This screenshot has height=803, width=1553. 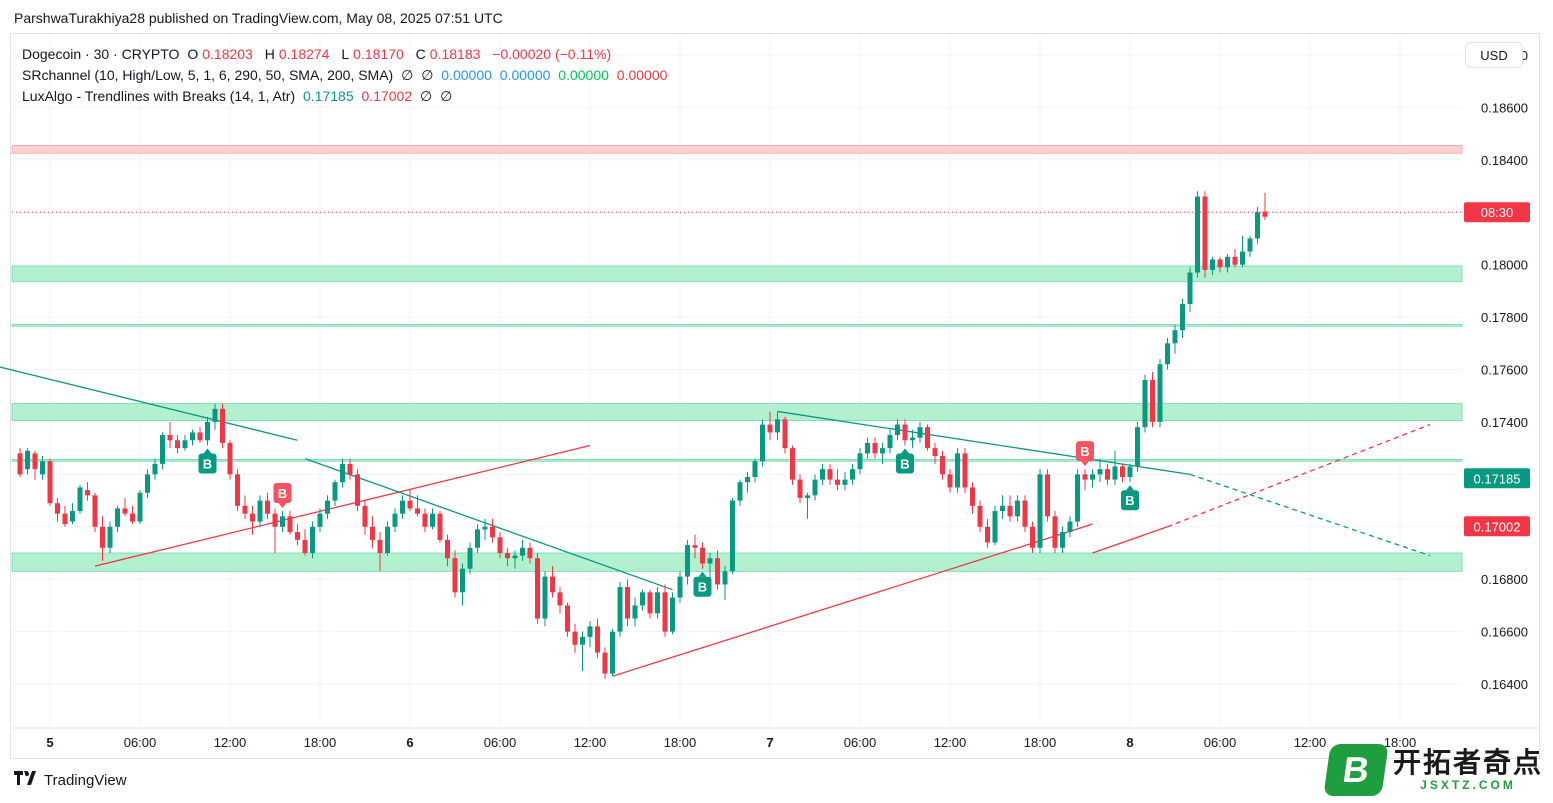 I want to click on marker-arrow, so click(x=282, y=506).